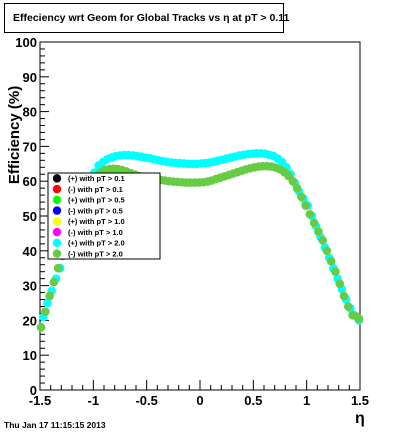 Image resolution: width=400 pixels, height=433 pixels. What do you see at coordinates (96, 221) in the screenshot?
I see `legend-label: (+) with pT > 1.0` at bounding box center [96, 221].